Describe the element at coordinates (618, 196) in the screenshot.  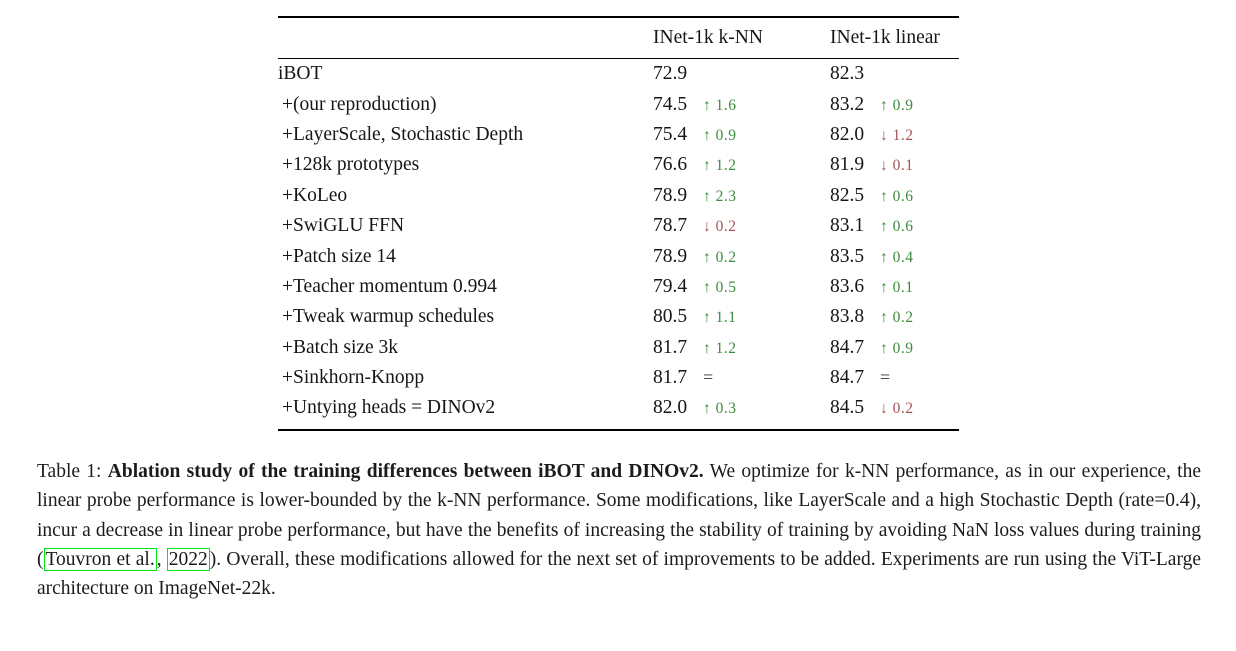
I see `table-row: +KoLeo 78.9 ↑ 2.3 82.5 ↑ 0.6` at that location.